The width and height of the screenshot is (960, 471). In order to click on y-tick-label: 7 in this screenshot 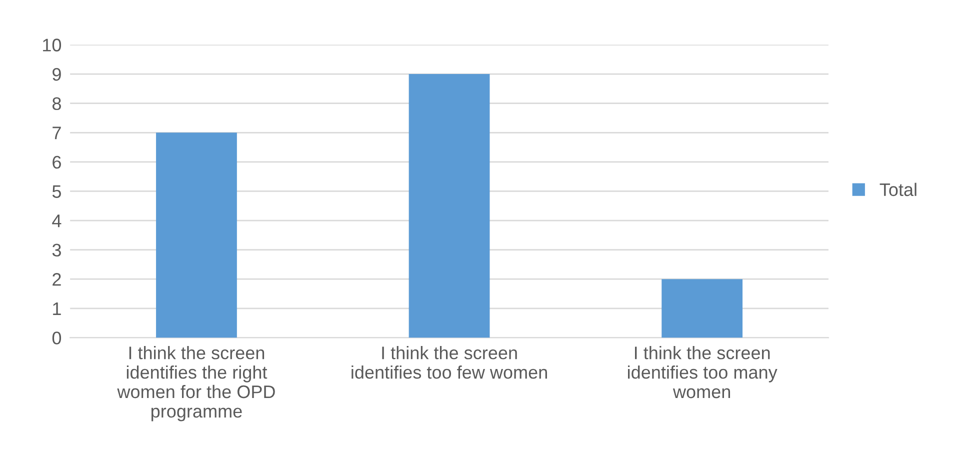, I will do `click(56, 133)`.